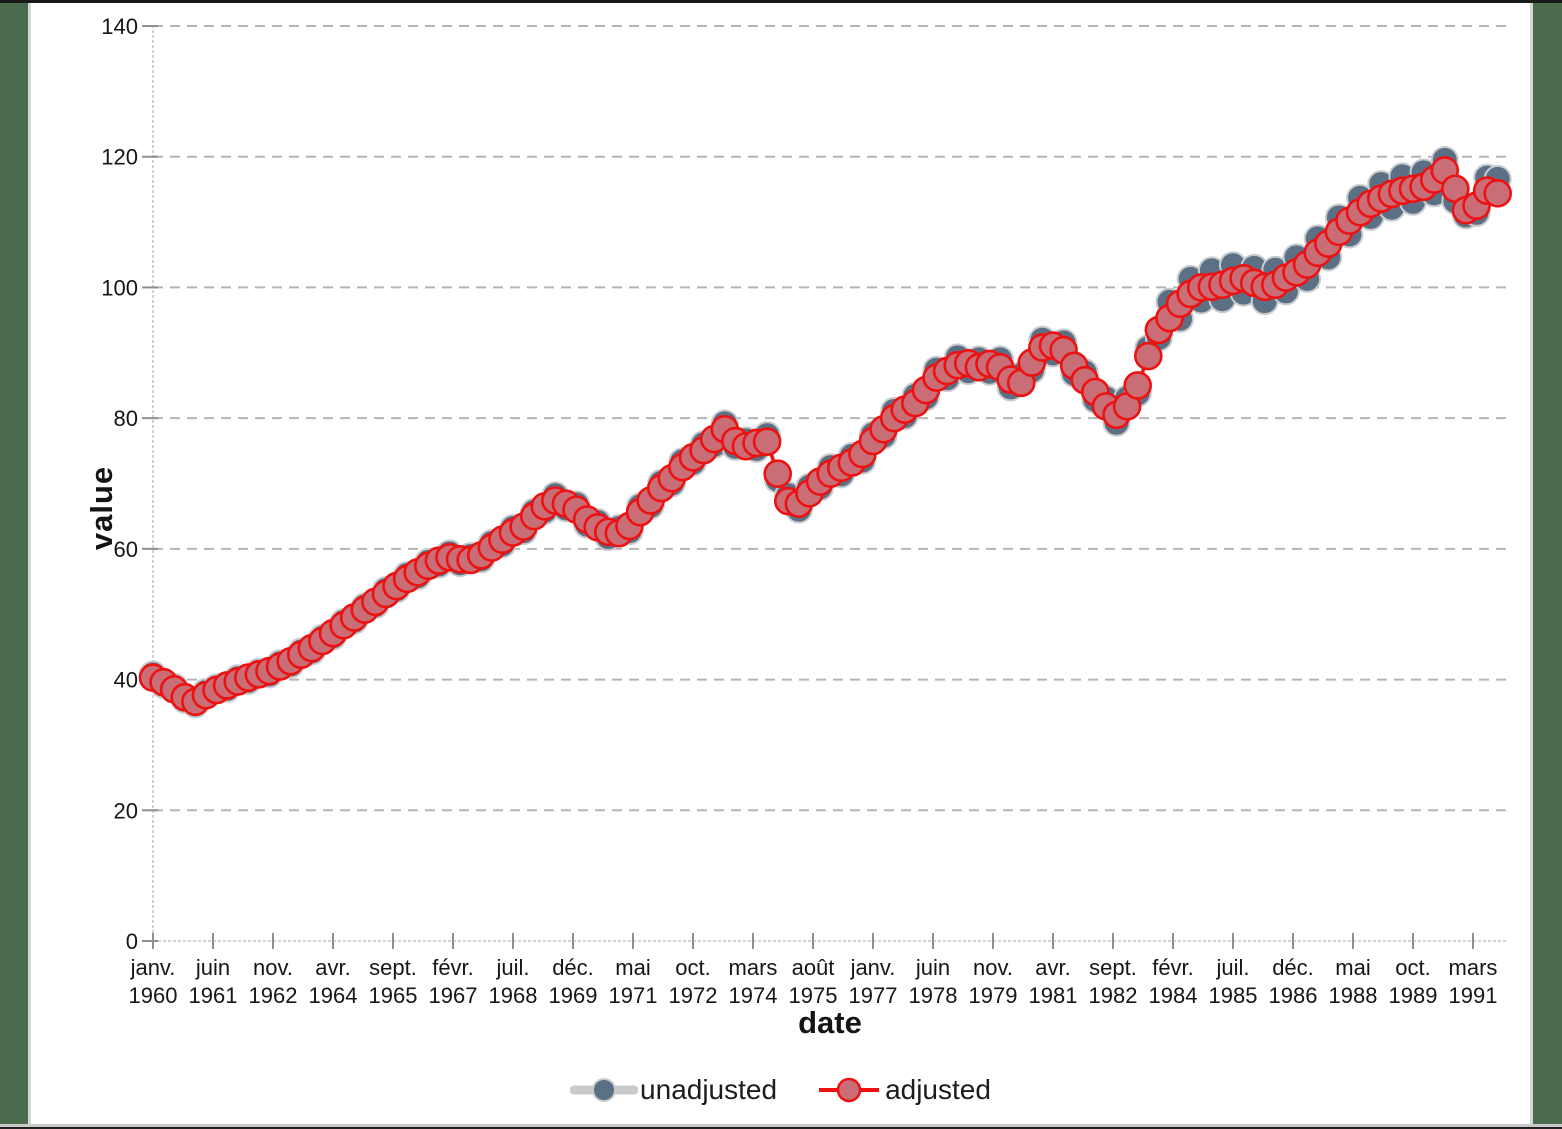 The image size is (1562, 1129). What do you see at coordinates (849, 1090) in the screenshot?
I see `adjusted-marker-icon` at bounding box center [849, 1090].